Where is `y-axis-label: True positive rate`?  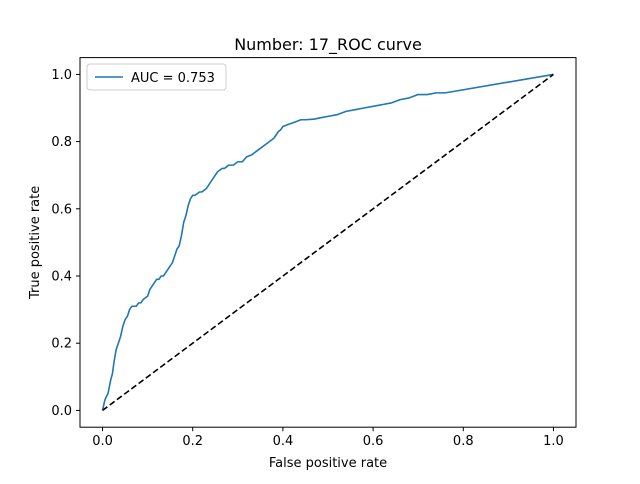
y-axis-label: True positive rate is located at coordinates (35, 243).